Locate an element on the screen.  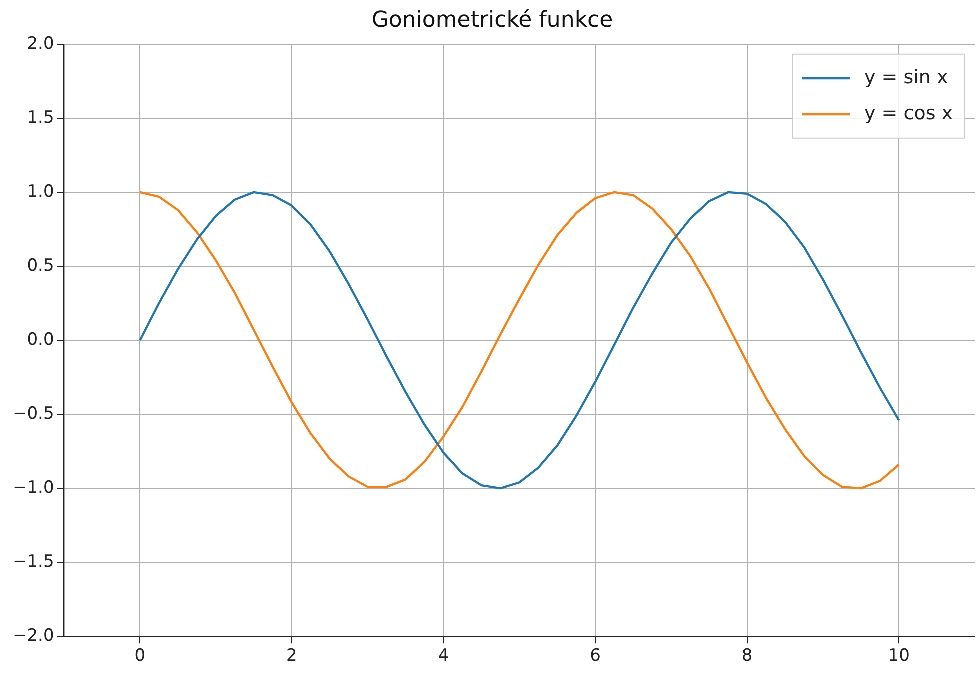
x-tick-label: 4 is located at coordinates (444, 656).